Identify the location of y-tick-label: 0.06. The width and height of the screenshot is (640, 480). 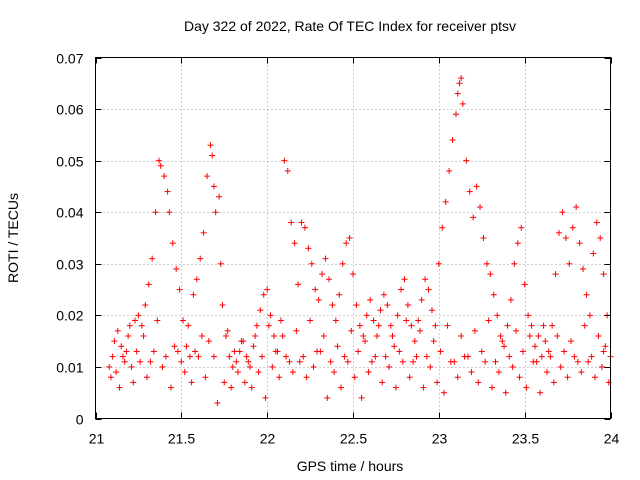
(69, 110).